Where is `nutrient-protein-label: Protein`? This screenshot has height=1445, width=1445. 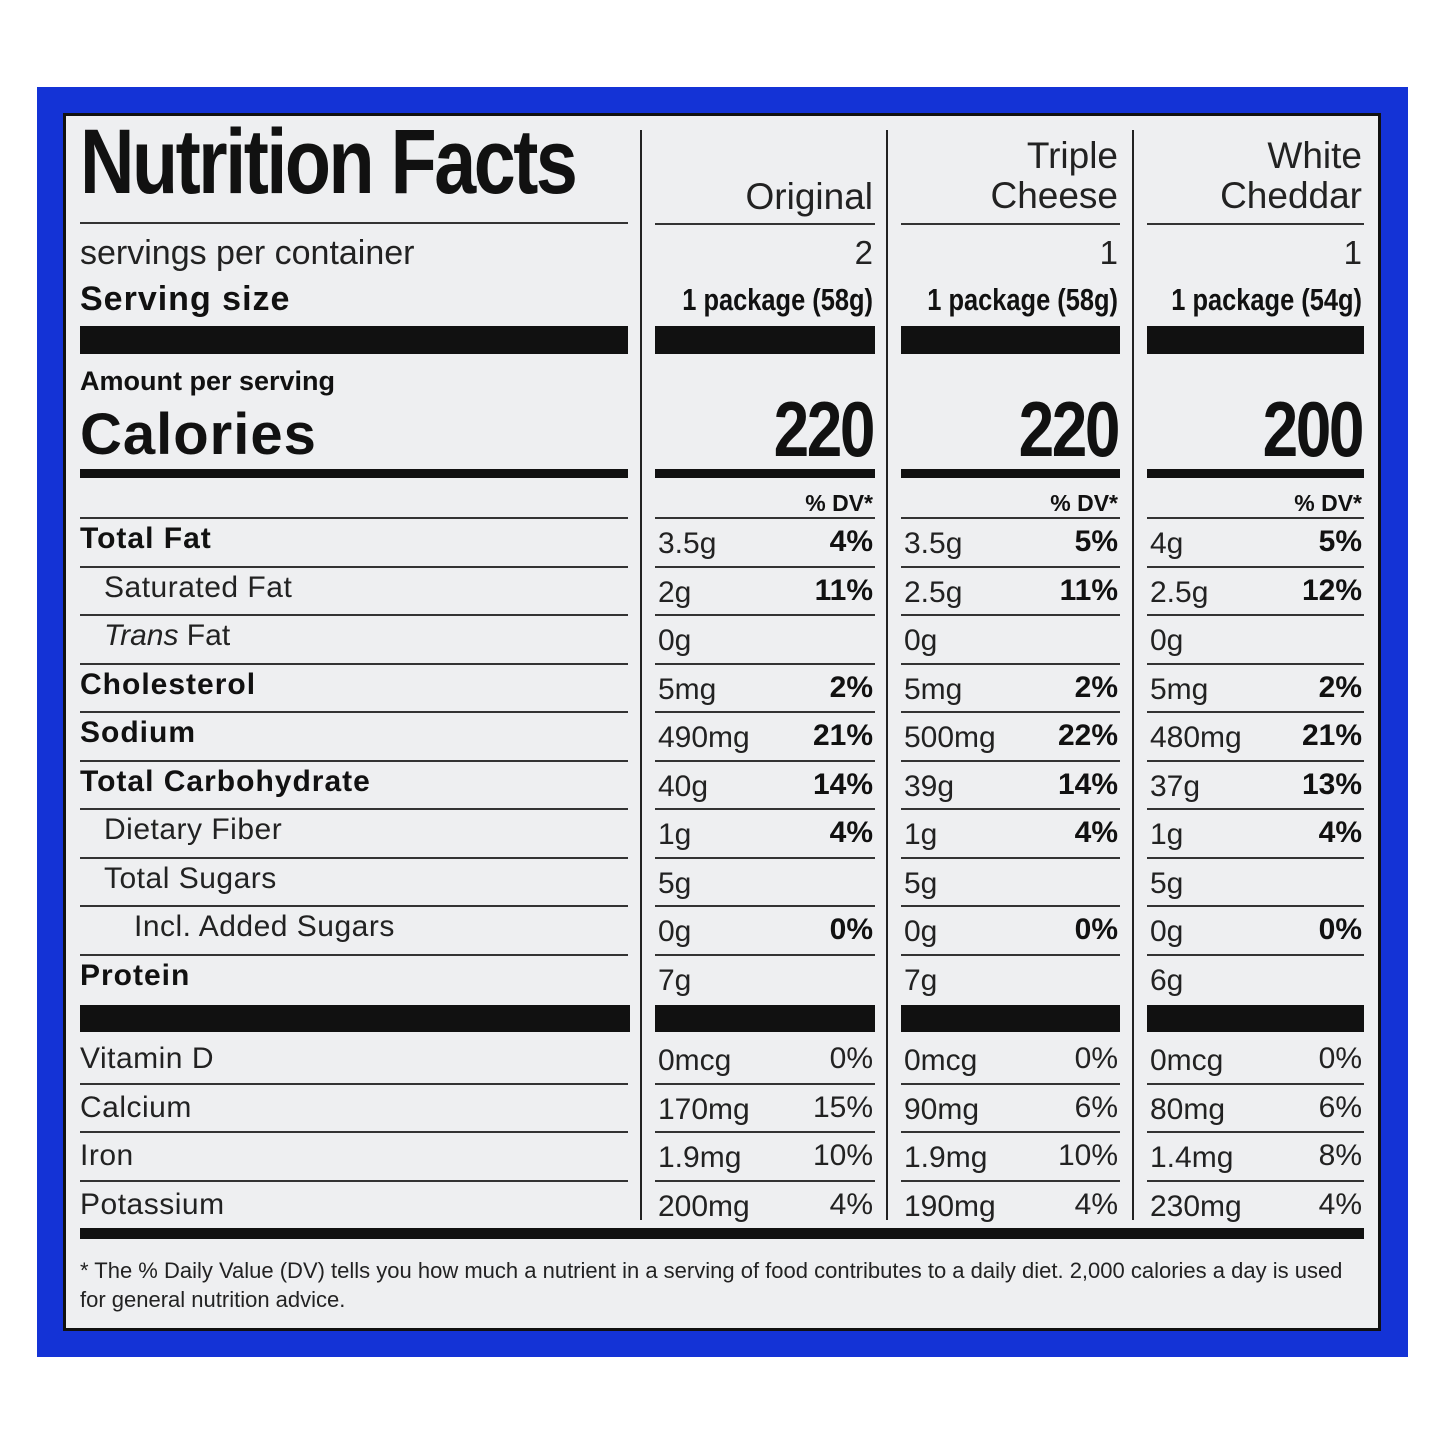 nutrient-protein-label: Protein is located at coordinates (135, 975).